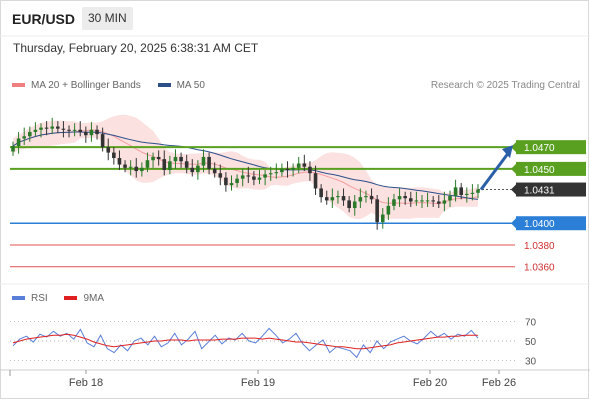  What do you see at coordinates (539, 268) in the screenshot?
I see `level-label-support_2: 1.0360` at bounding box center [539, 268].